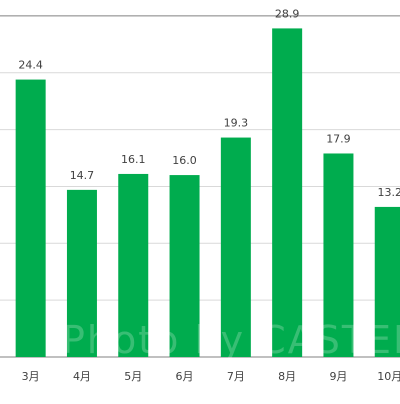 This screenshot has height=404, width=400. What do you see at coordinates (82, 273) in the screenshot?
I see `bar-4月` at bounding box center [82, 273].